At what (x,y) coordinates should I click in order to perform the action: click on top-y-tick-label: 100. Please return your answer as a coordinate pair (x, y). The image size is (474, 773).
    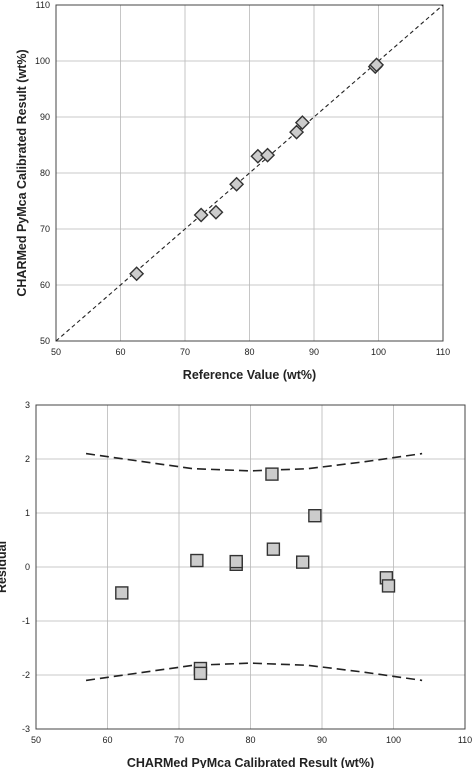
    Looking at the image, I should click on (42, 61).